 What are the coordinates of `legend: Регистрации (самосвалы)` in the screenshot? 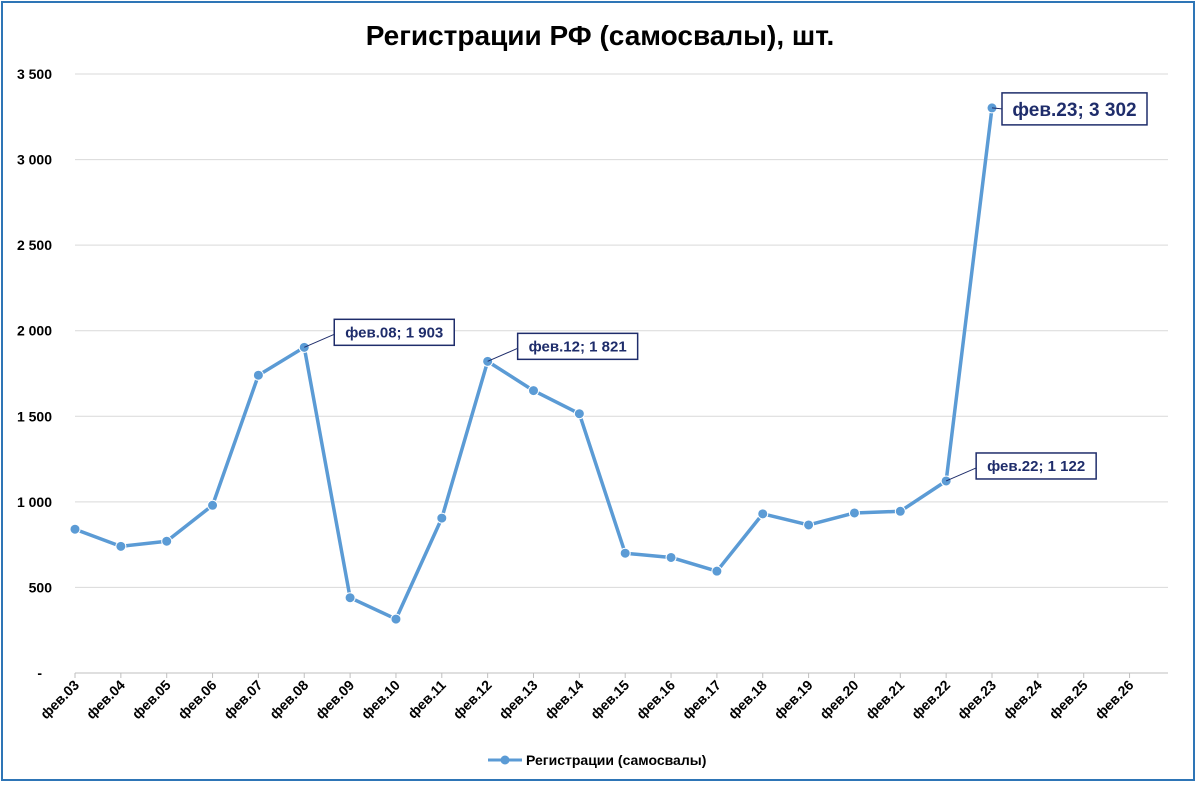 It's located at (597, 760).